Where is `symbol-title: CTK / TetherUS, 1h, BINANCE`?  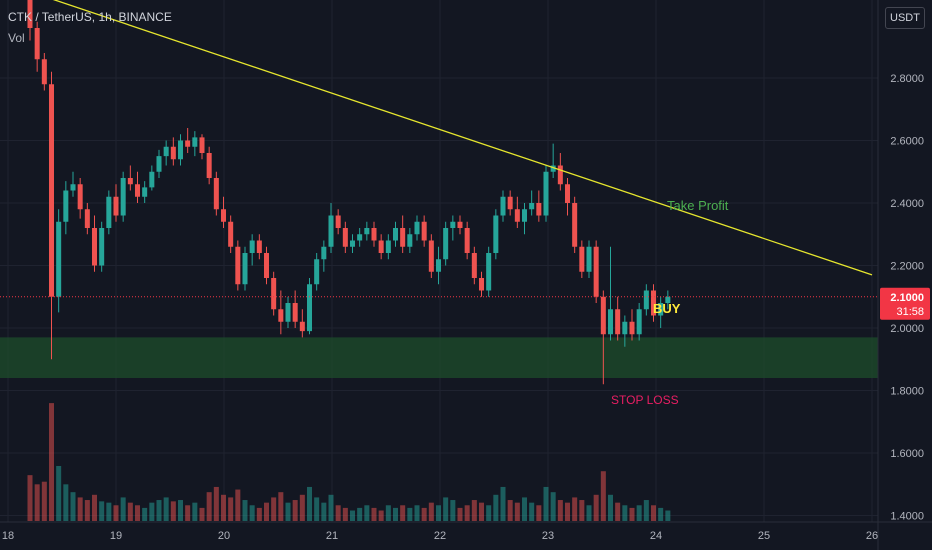 symbol-title: CTK / TetherUS, 1h, BINANCE is located at coordinates (90, 17).